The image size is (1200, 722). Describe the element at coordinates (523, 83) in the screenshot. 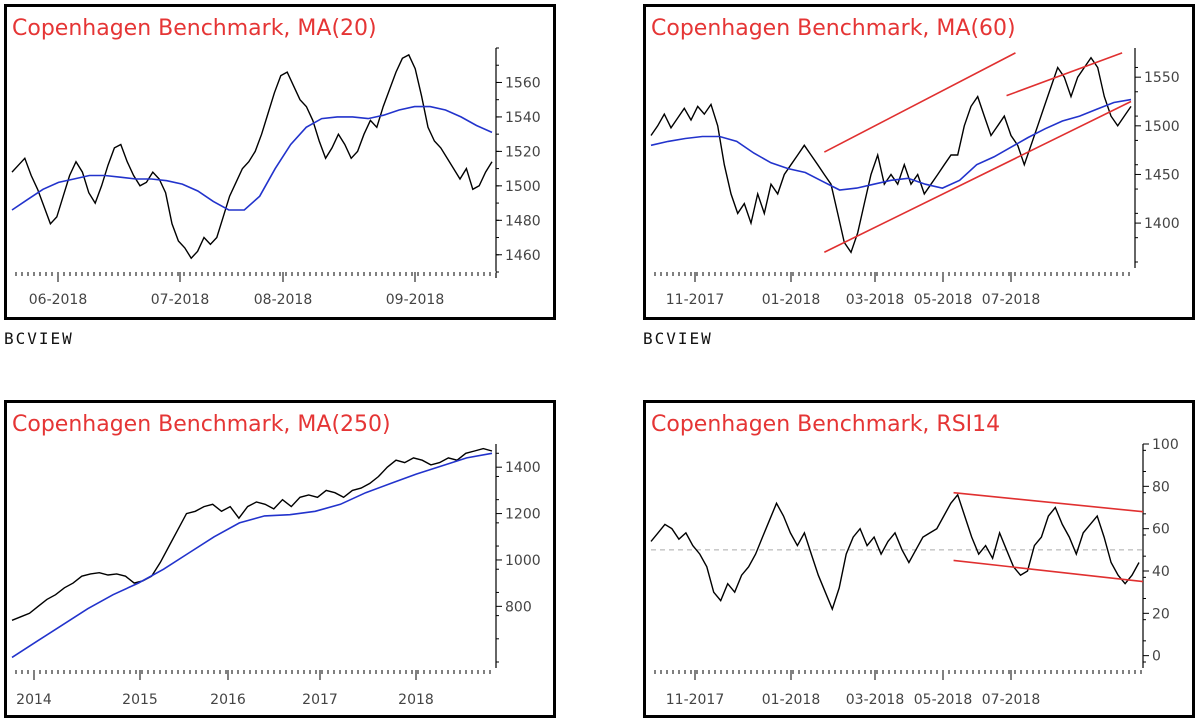

I see `y-tick-label: 1560` at that location.